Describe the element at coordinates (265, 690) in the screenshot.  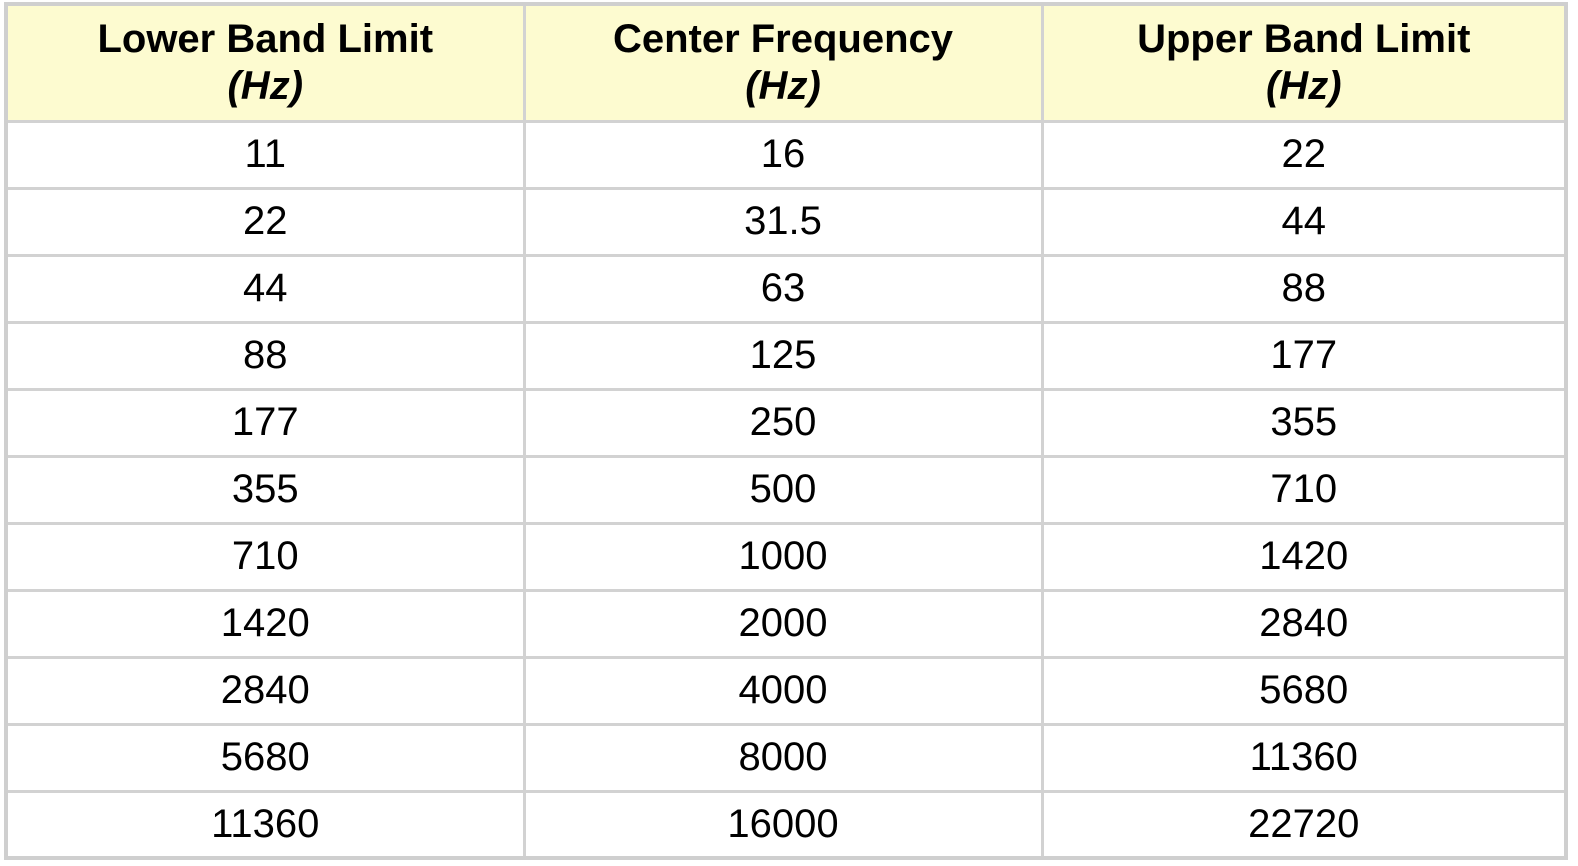
I see `cell-lower: 2840` at that location.